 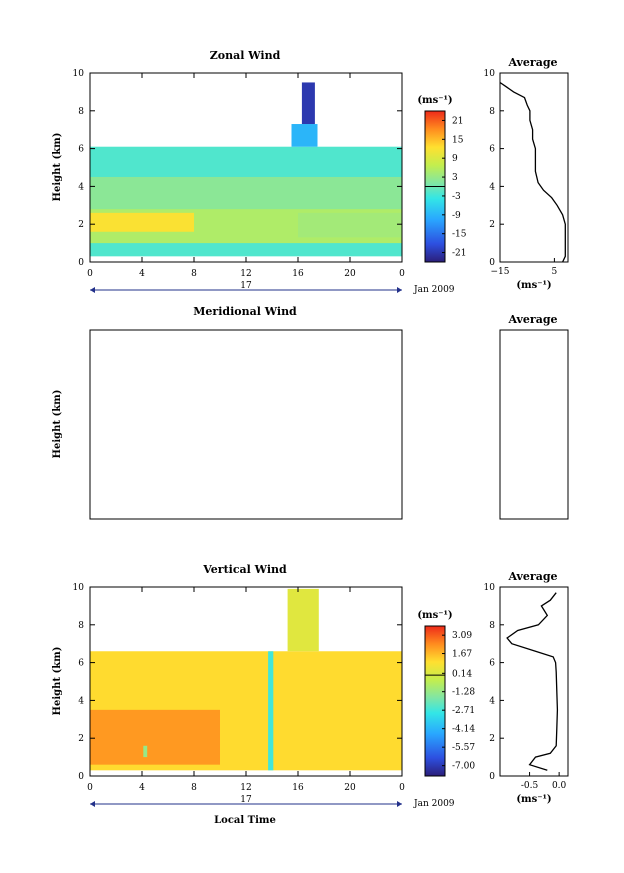 I want to click on panel-title: Zonal Wind, so click(x=245, y=55).